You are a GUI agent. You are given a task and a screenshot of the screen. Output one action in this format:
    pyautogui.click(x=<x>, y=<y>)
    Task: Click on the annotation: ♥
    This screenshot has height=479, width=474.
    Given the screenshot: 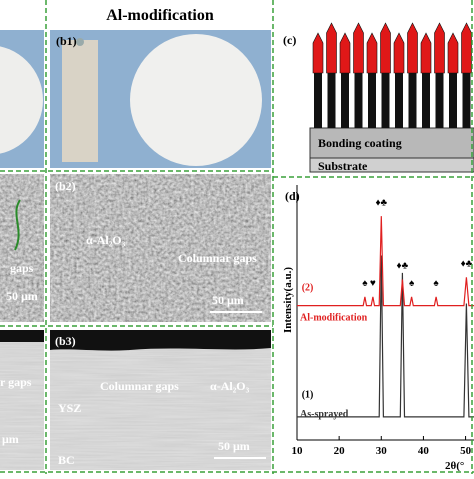 What is the action you would take?
    pyautogui.click(x=373, y=283)
    